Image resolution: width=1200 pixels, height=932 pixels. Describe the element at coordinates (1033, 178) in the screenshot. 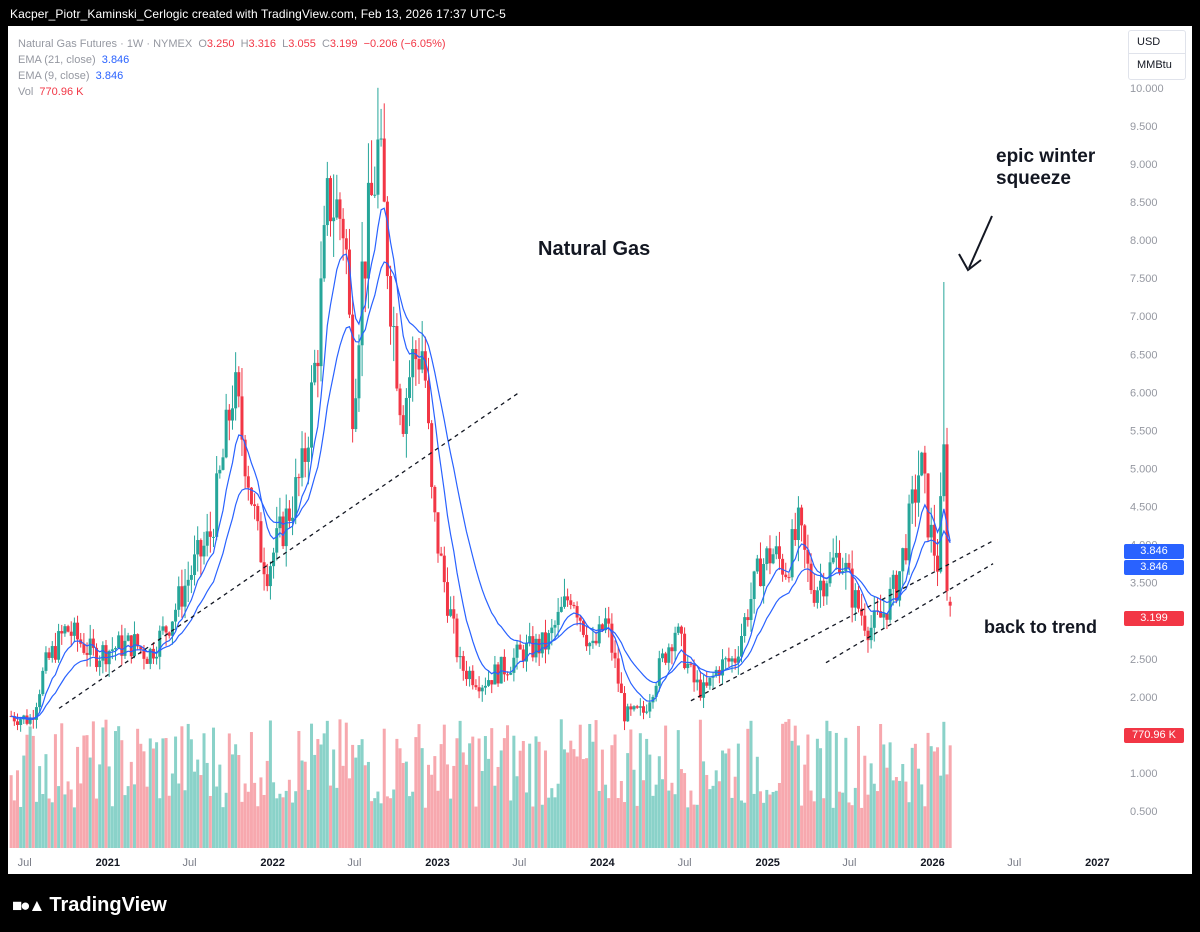

I see `squeeze-line-2: squeeze` at that location.